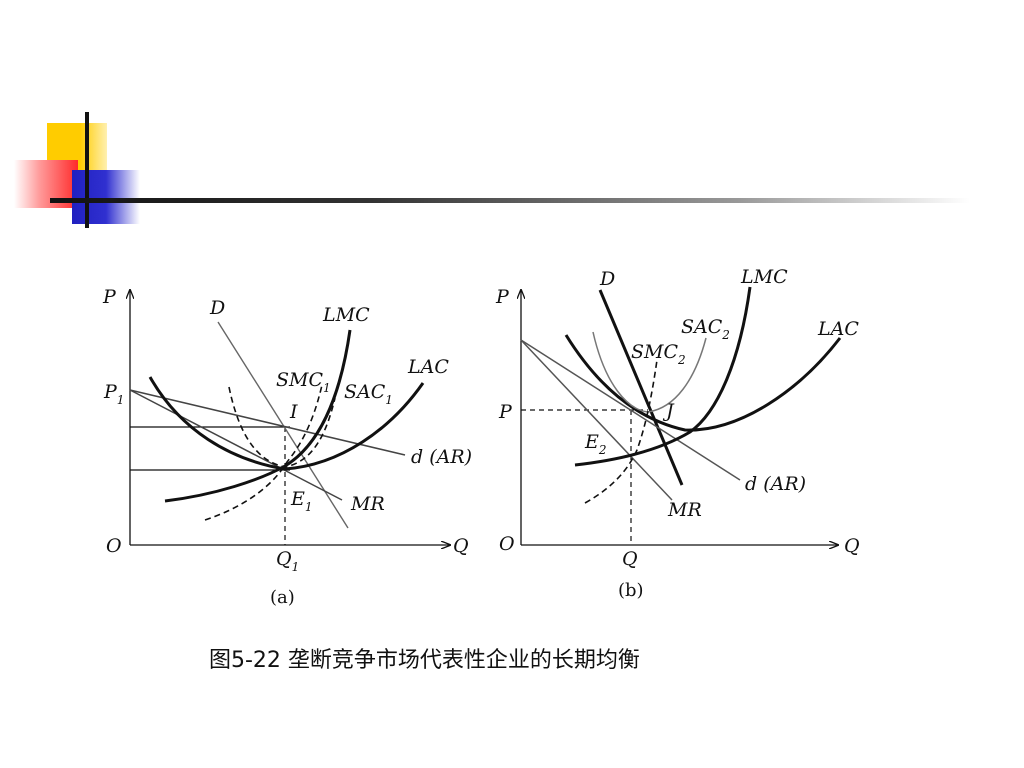  I want to click on panel-a-lac-curve, so click(286, 423).